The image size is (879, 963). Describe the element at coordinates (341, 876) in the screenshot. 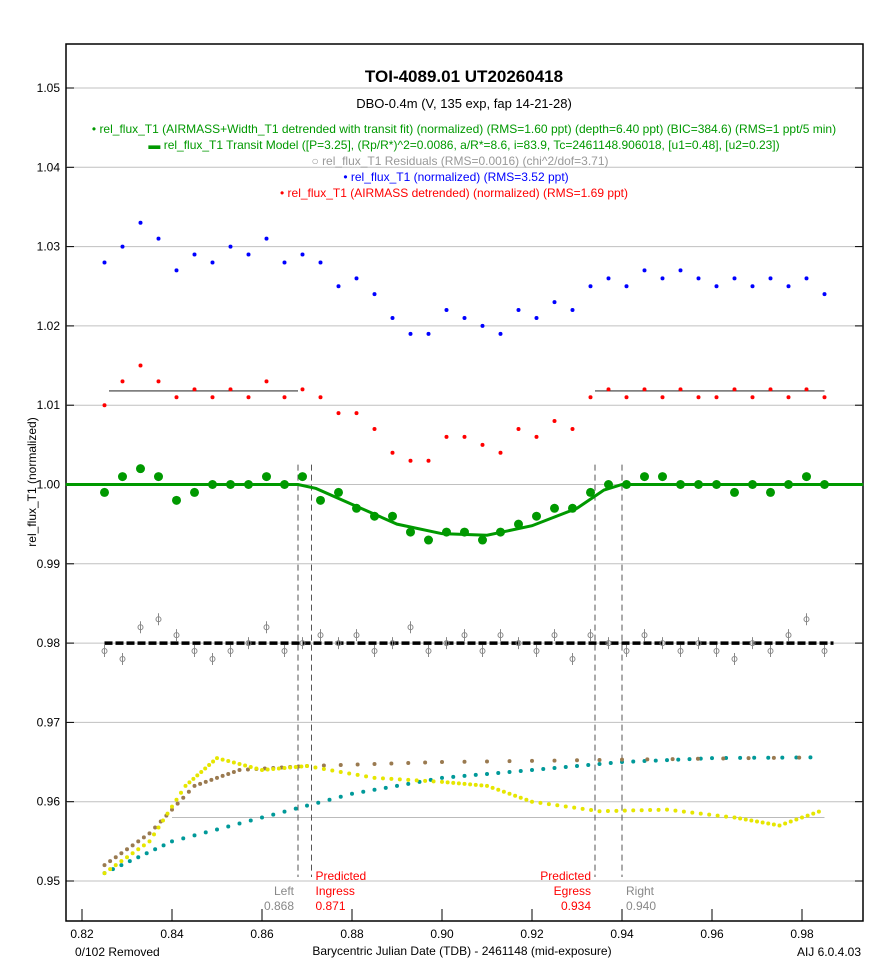

I see `marker-label: Predicted` at that location.